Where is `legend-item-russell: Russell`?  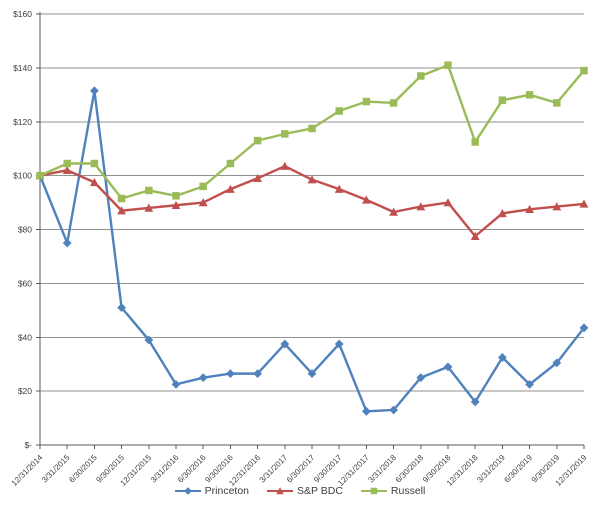
legend-item-russell: Russell is located at coordinates (393, 491).